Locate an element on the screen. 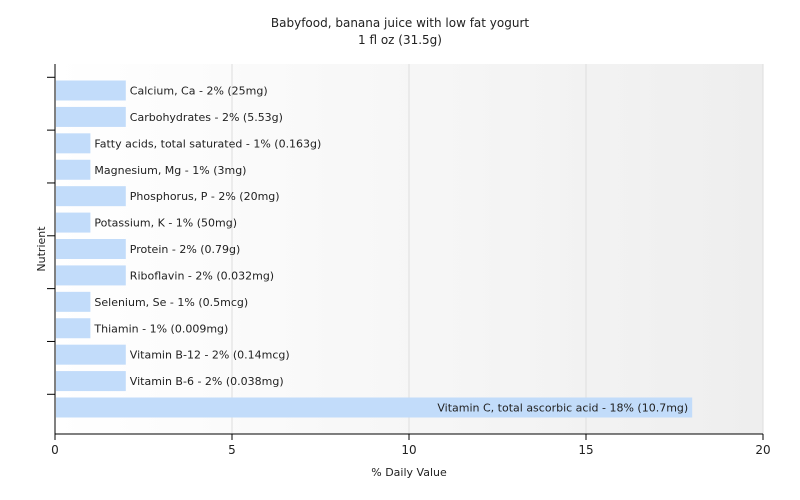  x-axis-label: % Daily Value is located at coordinates (409, 472).